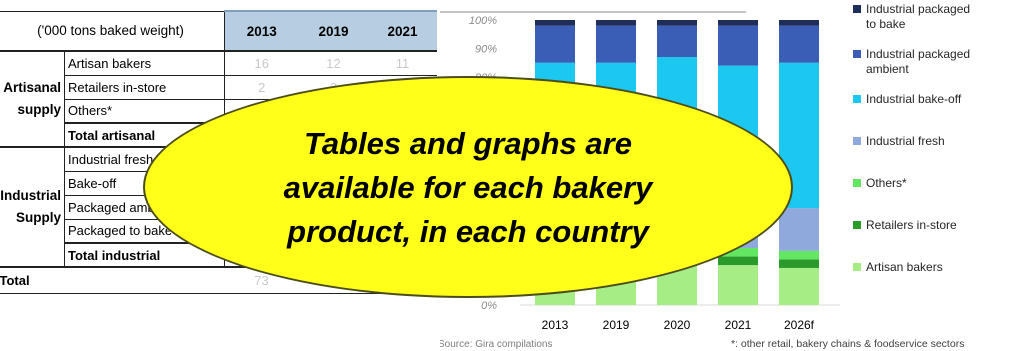 This screenshot has width=1021, height=351. I want to click on group-label-line: Artisanal, so click(30, 88).